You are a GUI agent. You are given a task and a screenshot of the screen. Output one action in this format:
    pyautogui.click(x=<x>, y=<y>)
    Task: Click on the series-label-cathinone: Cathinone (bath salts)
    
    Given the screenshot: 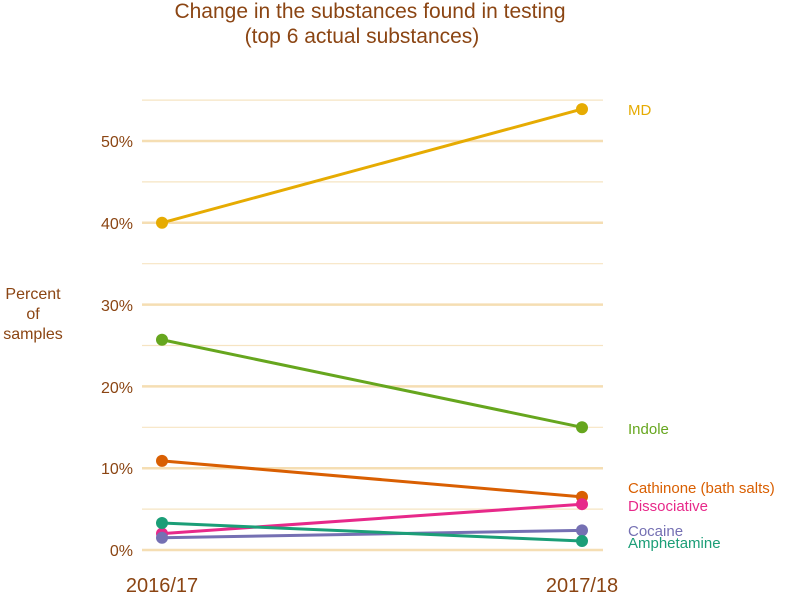 What is the action you would take?
    pyautogui.click(x=701, y=488)
    